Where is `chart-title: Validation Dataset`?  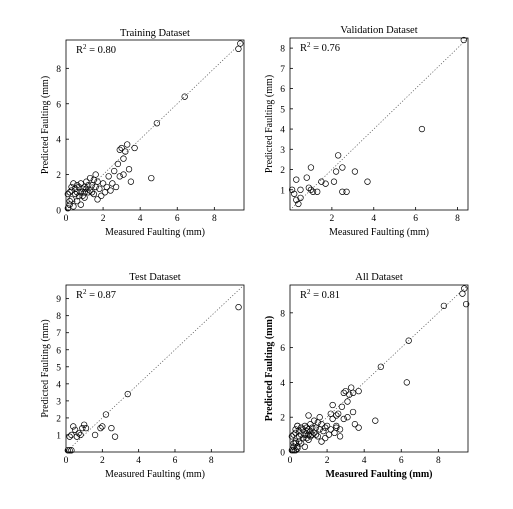 chart-title: Validation Dataset is located at coordinates (378, 30).